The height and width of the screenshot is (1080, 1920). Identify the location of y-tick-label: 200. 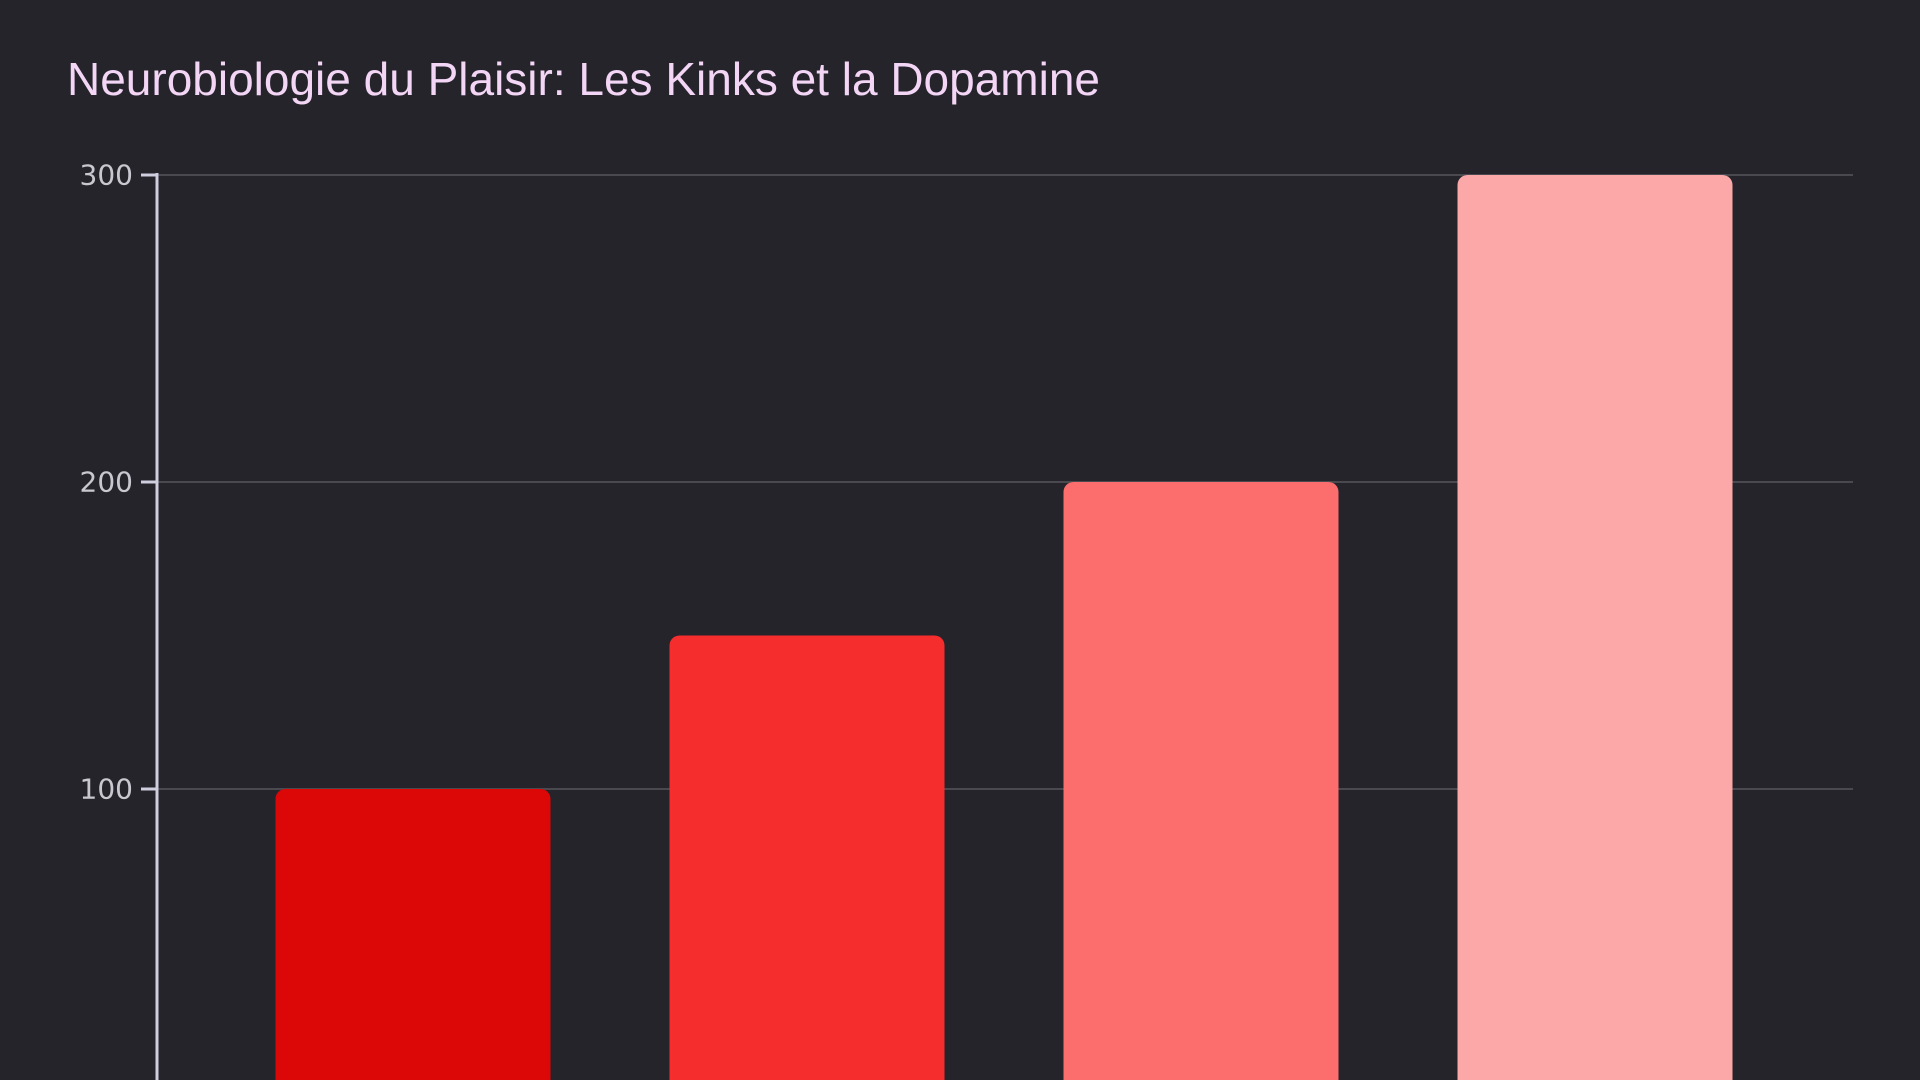
(106, 482).